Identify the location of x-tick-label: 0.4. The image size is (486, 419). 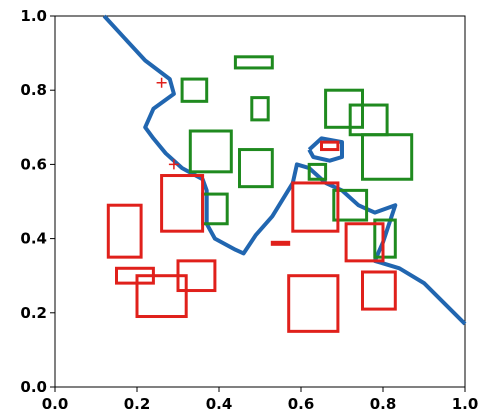
(219, 404).